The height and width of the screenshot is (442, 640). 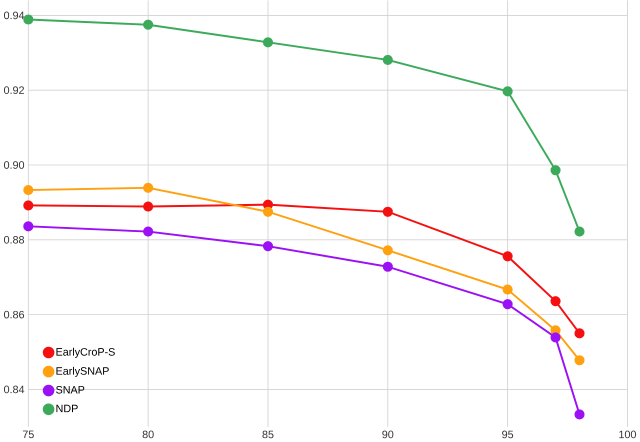 I want to click on y-tick-label: 0.92, so click(x=14, y=90).